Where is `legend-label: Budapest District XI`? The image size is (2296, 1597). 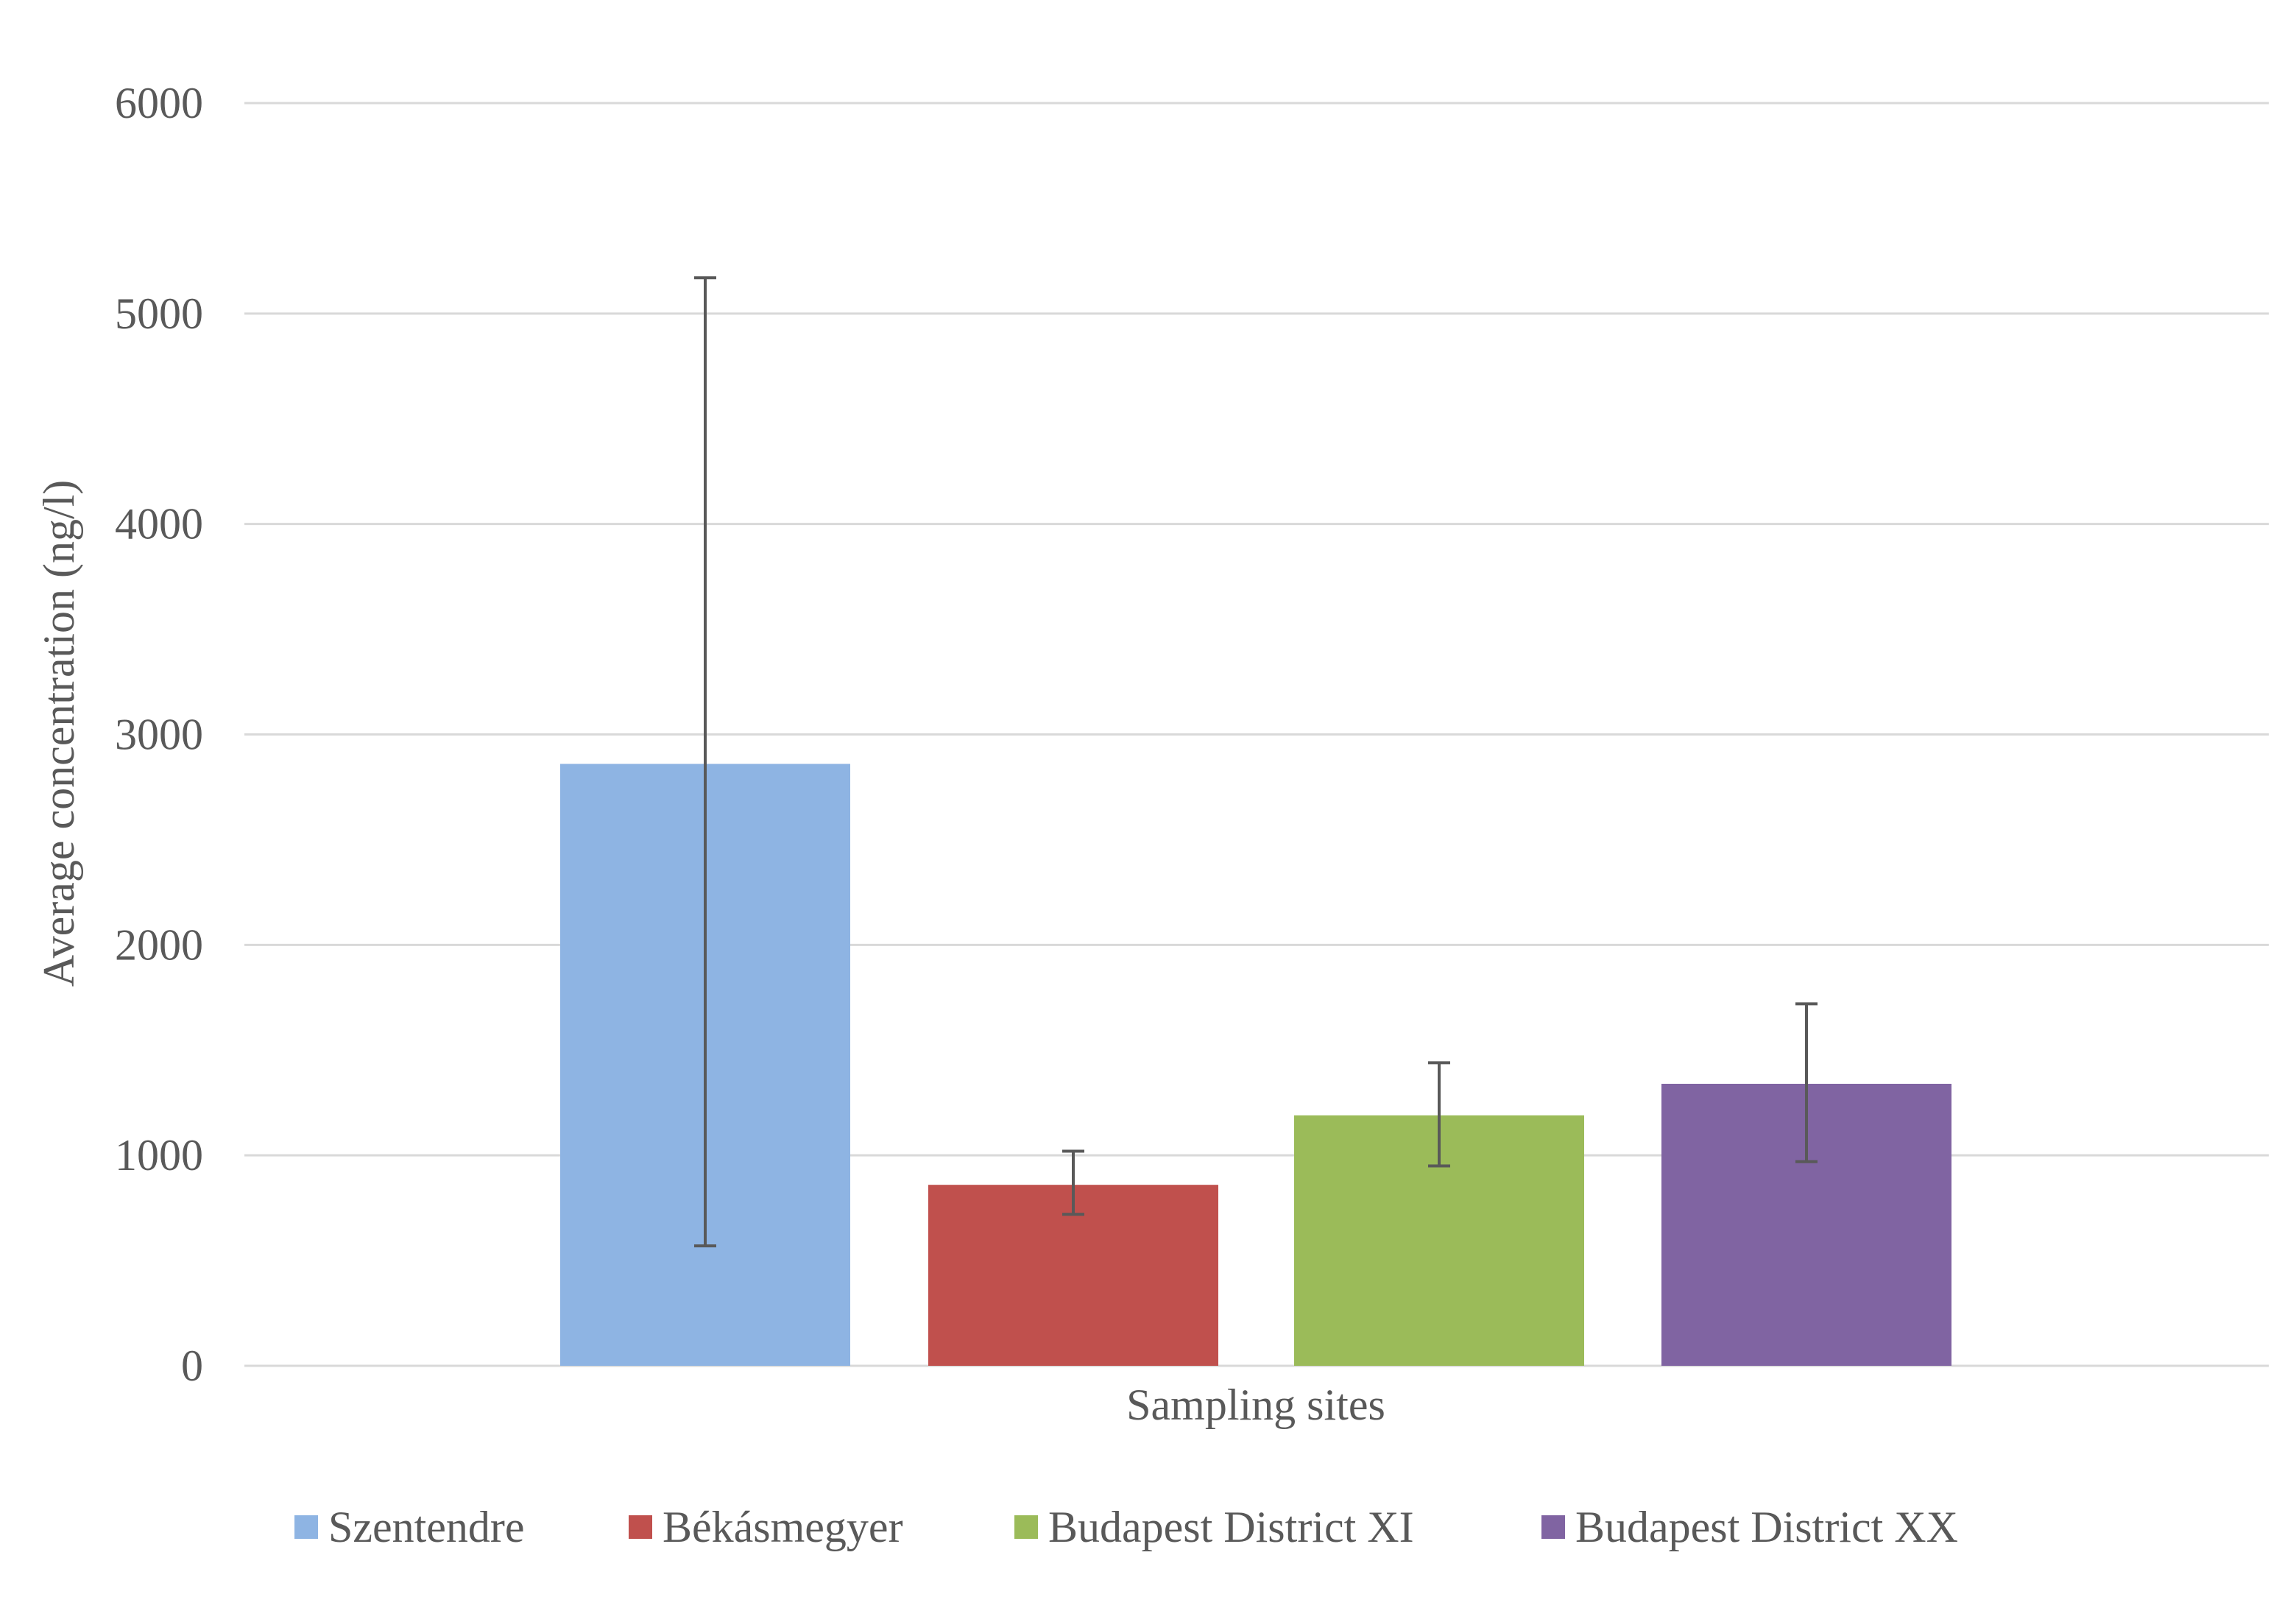 legend-label: Budapest District XI is located at coordinates (1231, 1527).